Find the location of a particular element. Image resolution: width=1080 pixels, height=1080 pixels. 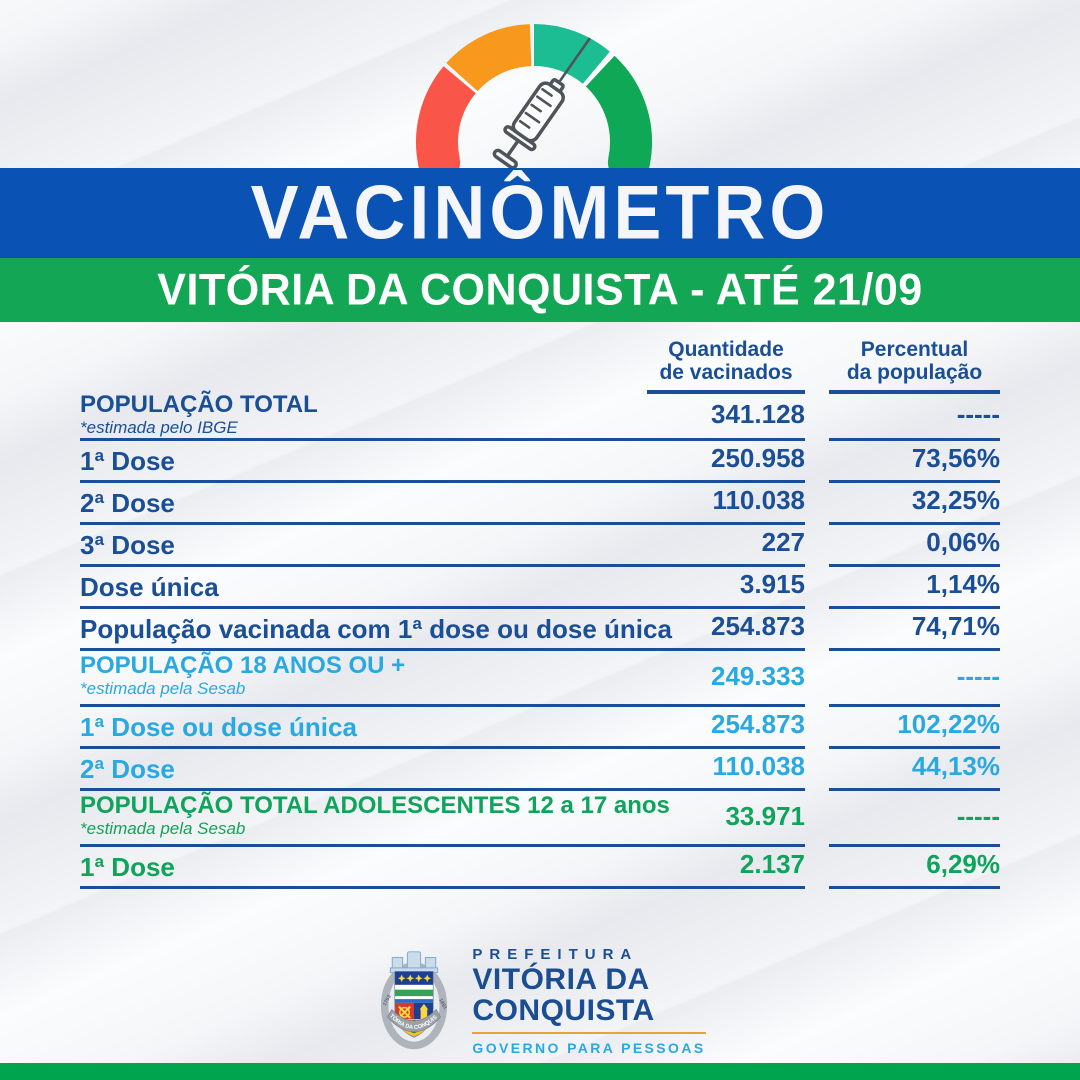

row-label: 1ª Dose ou dose única is located at coordinates (218, 727).